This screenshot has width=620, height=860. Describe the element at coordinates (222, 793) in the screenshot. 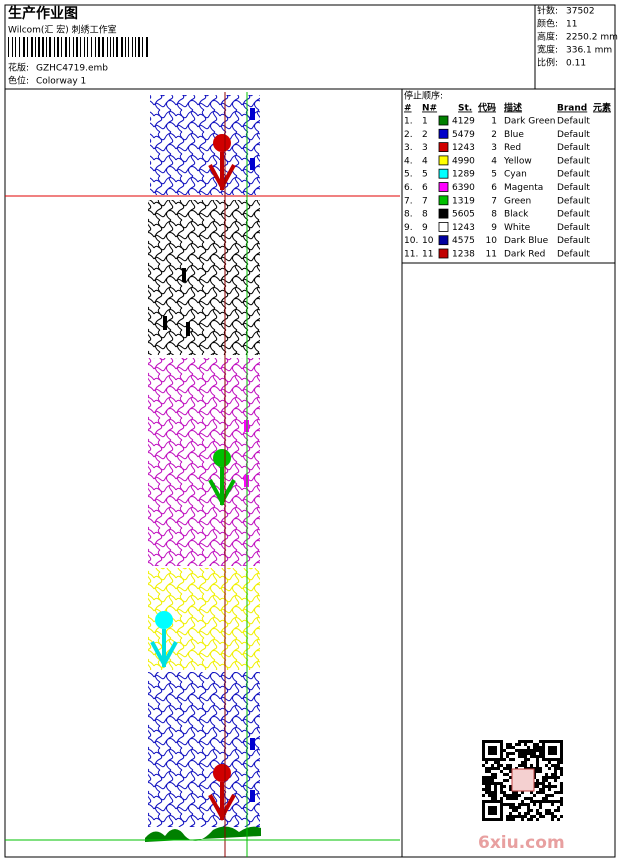

I see `flower` at that location.